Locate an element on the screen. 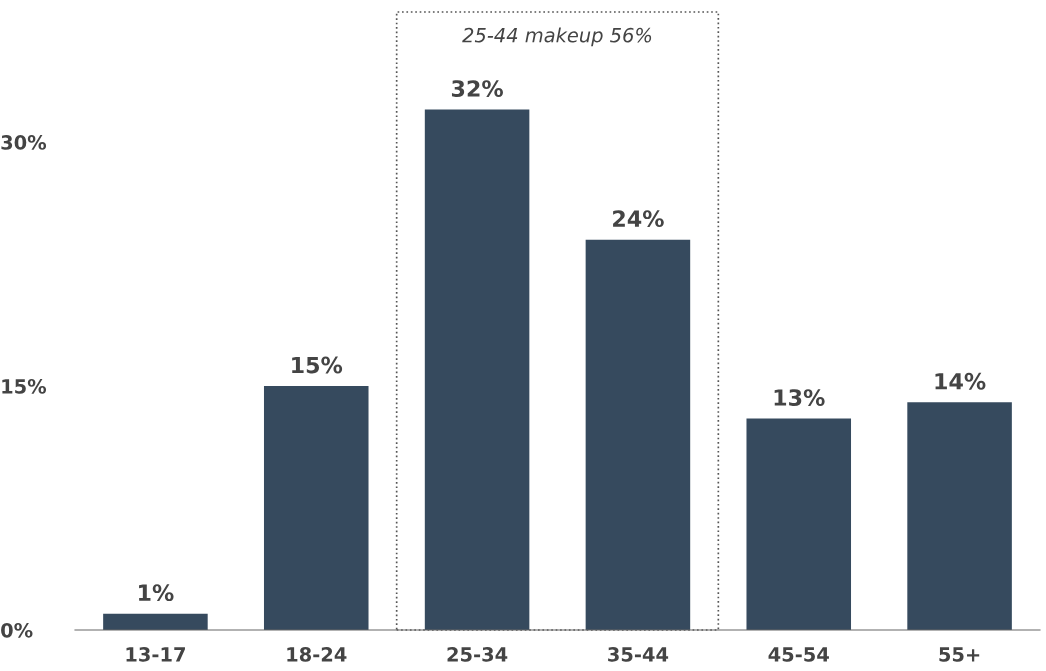  x-tick-label: 35-44 is located at coordinates (638, 654).